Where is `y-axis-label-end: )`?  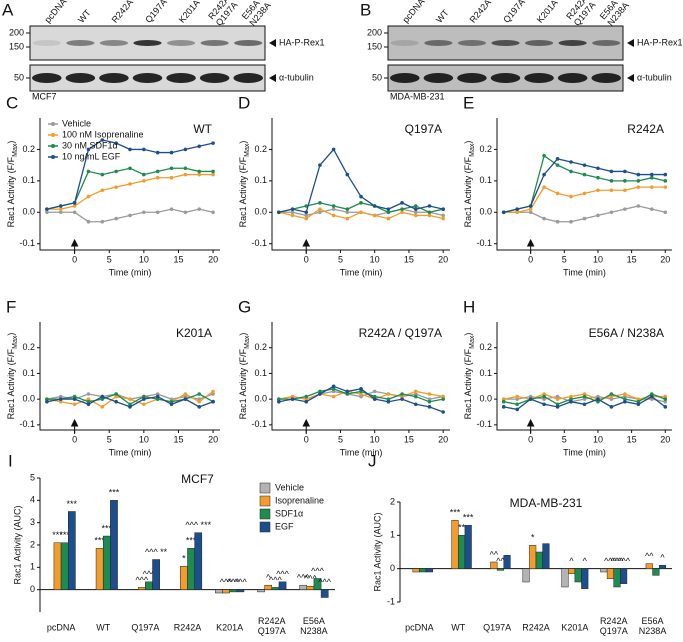 y-axis-label-end: ) is located at coordinates (11, 334).